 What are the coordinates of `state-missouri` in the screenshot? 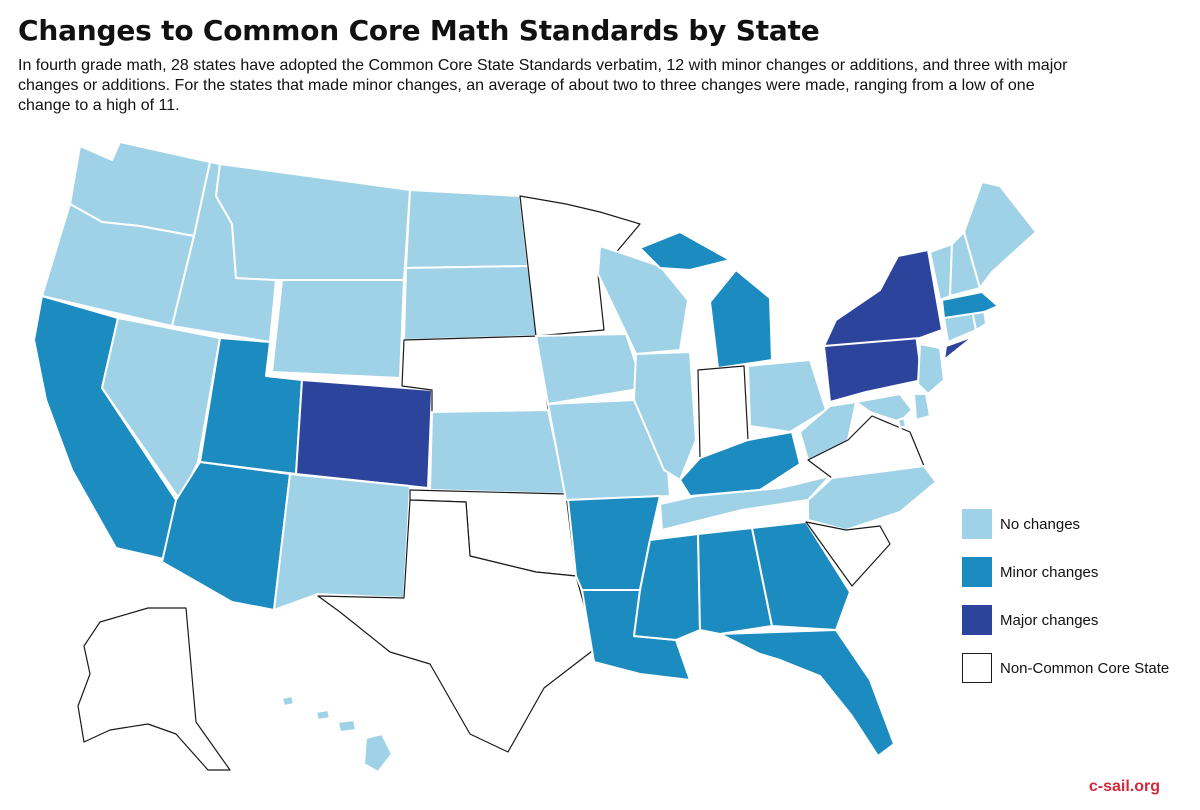 It's located at (609, 450).